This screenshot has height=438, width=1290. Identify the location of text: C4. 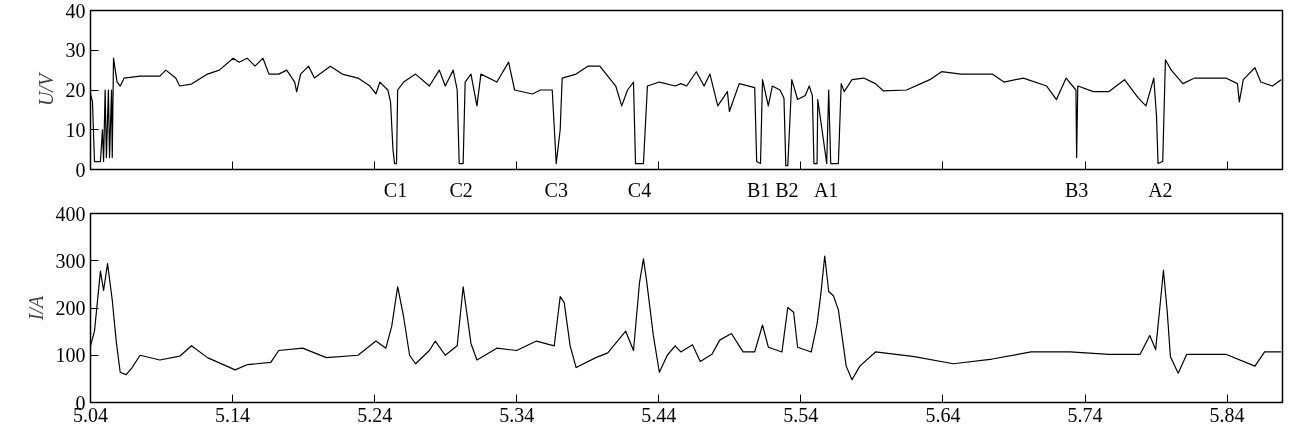
(639, 189).